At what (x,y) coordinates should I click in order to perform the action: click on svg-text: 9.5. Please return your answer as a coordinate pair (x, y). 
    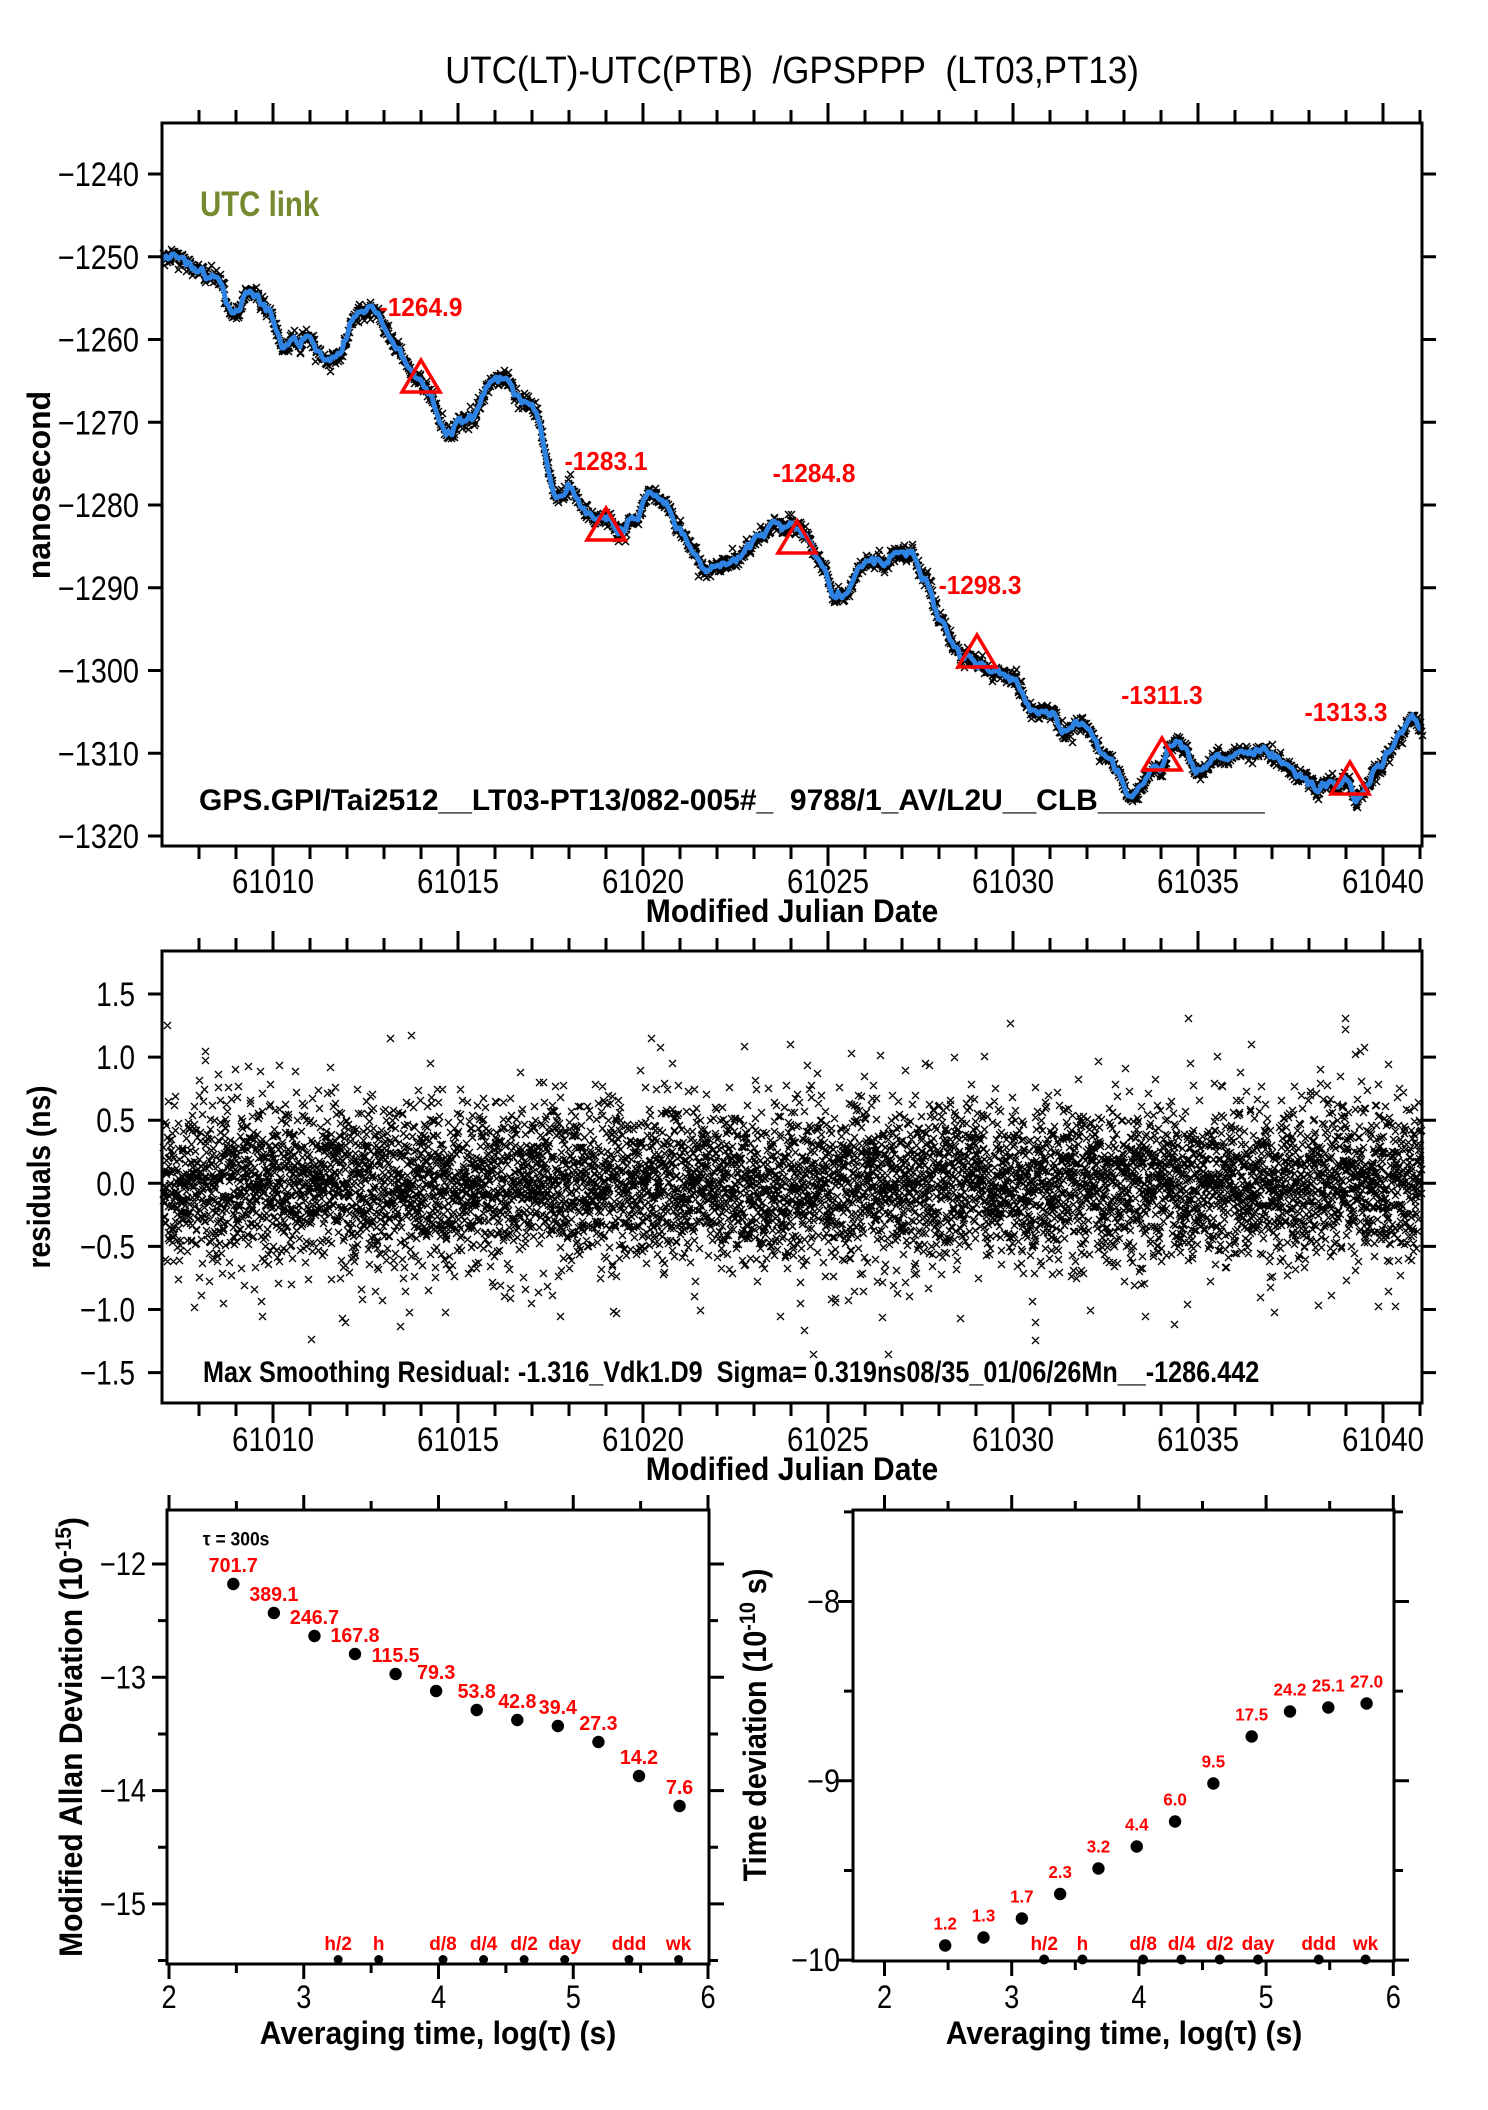
    Looking at the image, I should click on (1214, 1761).